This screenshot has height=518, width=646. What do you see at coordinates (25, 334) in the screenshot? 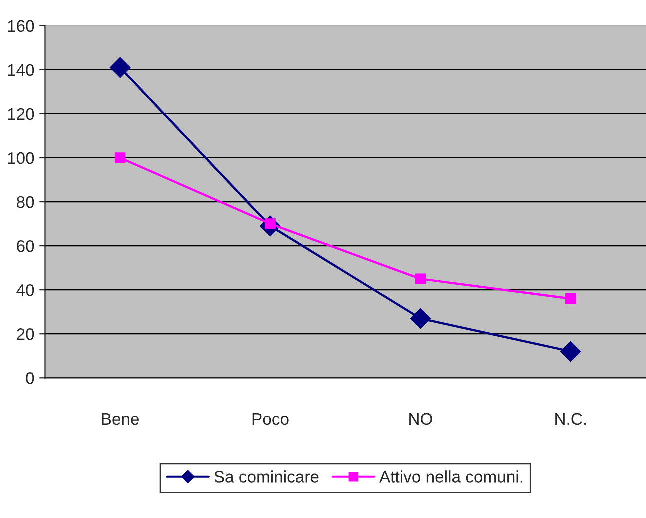
I see `y-tick-label: 20` at bounding box center [25, 334].